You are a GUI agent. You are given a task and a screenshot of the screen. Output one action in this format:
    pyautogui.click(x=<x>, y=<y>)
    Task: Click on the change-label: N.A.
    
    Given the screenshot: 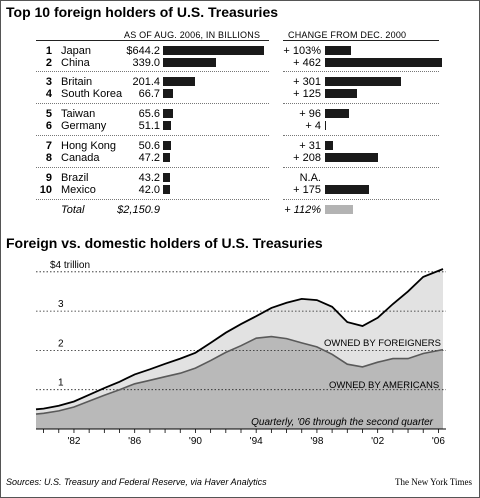 What is the action you would take?
    pyautogui.click(x=310, y=178)
    